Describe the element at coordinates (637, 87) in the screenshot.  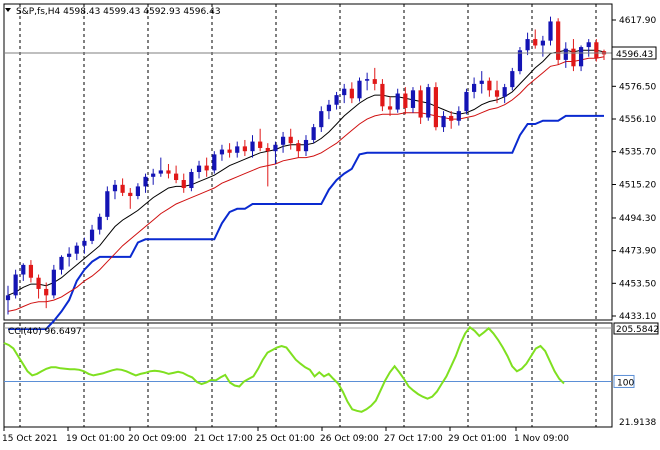
I see `price-tick-label: 4576.50` at that location.